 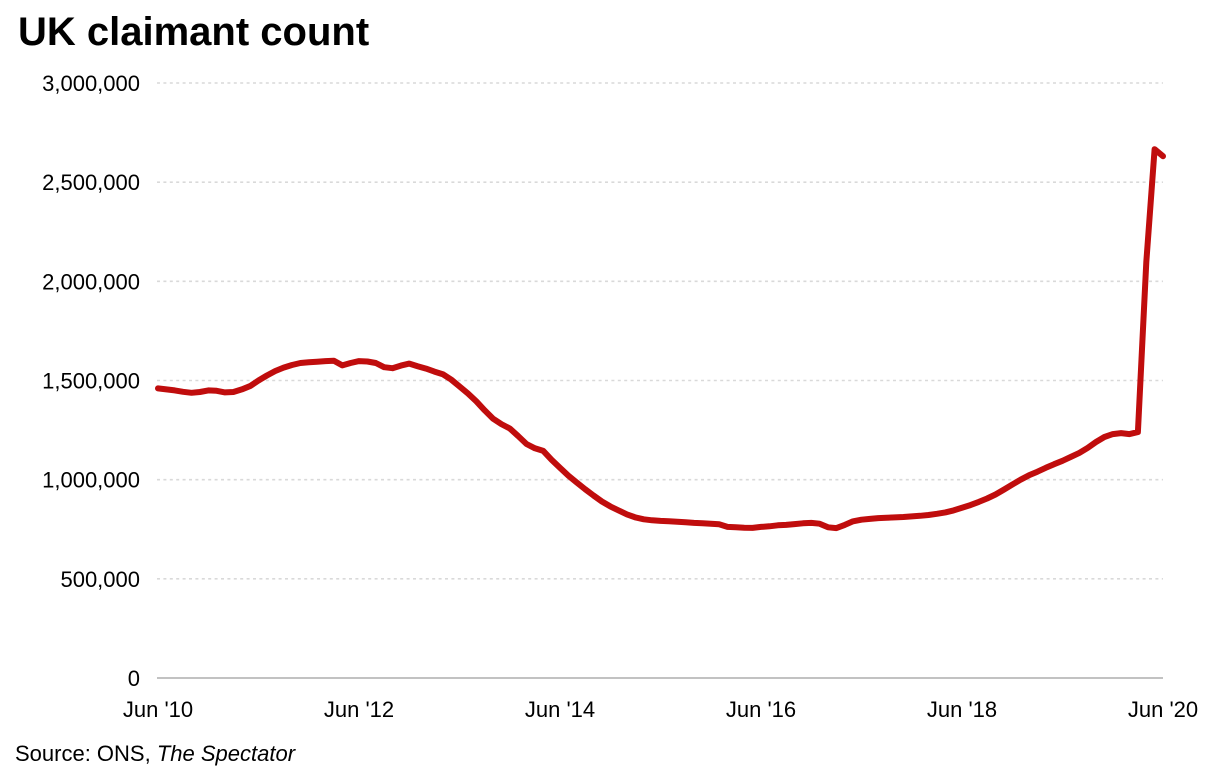 What do you see at coordinates (91, 83) in the screenshot?
I see `y-tick-label: 3,000,000` at bounding box center [91, 83].